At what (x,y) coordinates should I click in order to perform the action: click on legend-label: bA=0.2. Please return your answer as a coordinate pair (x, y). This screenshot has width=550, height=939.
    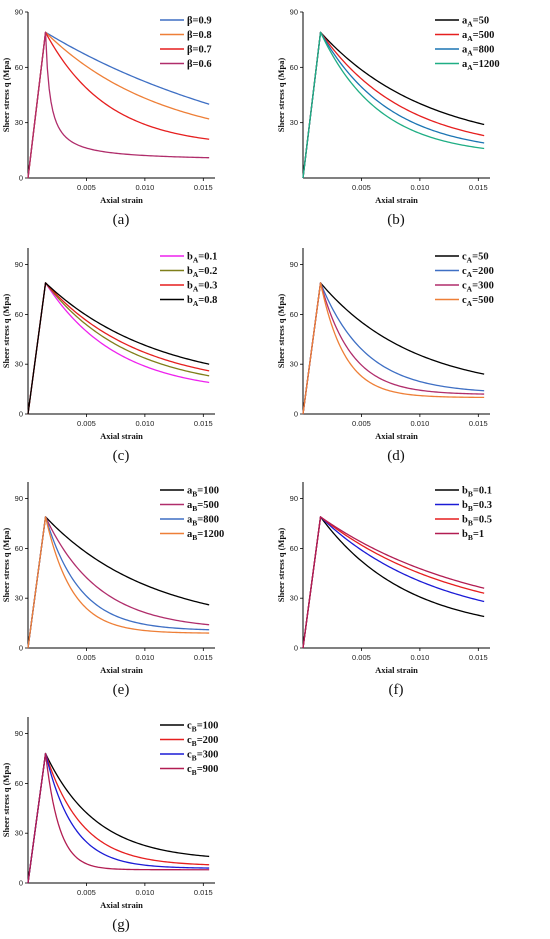
    Looking at the image, I should click on (202, 272).